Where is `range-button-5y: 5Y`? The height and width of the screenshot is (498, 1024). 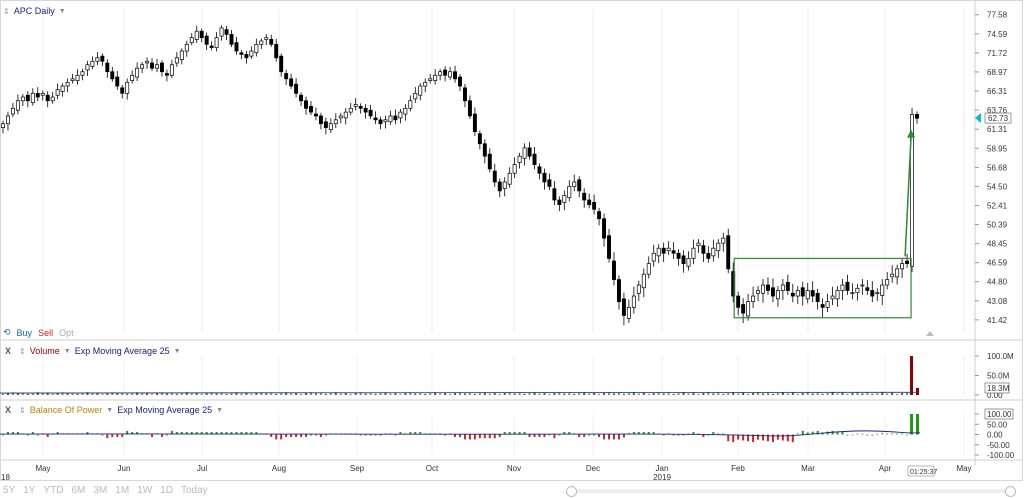
range-button-5y: 5Y is located at coordinates (9, 490).